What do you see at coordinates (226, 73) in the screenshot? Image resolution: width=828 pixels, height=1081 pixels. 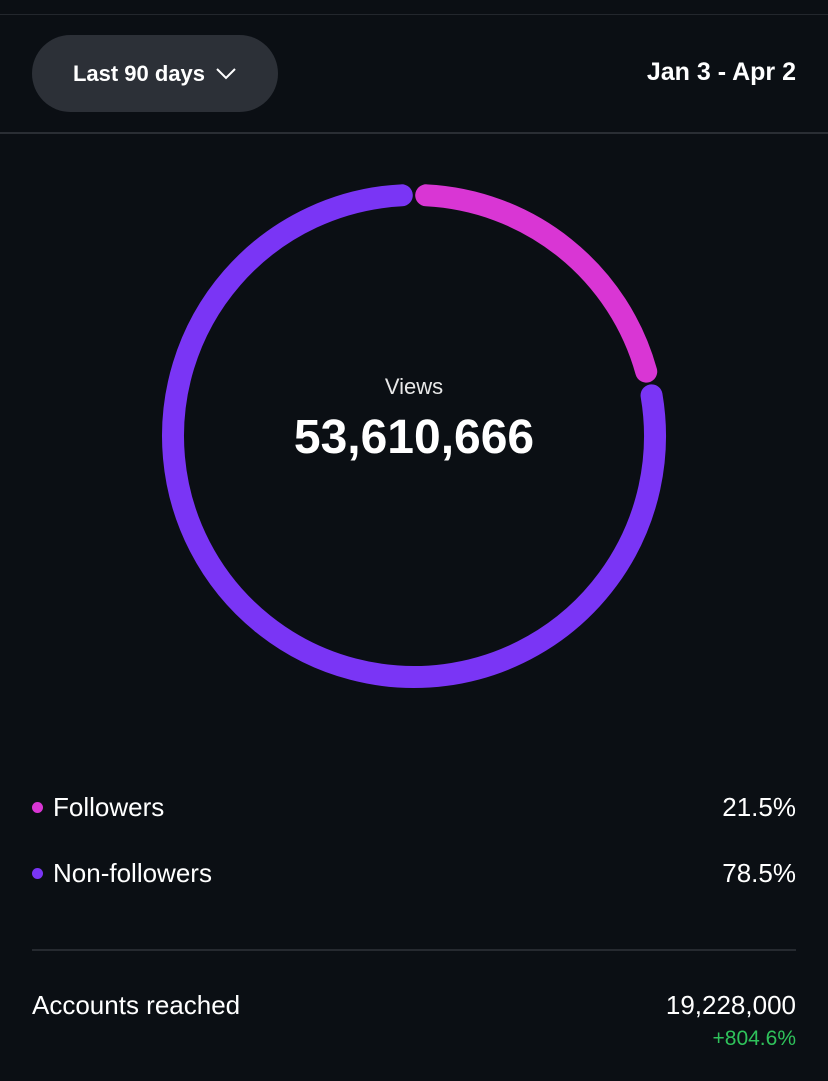 I see `chevron-down-icon` at bounding box center [226, 73].